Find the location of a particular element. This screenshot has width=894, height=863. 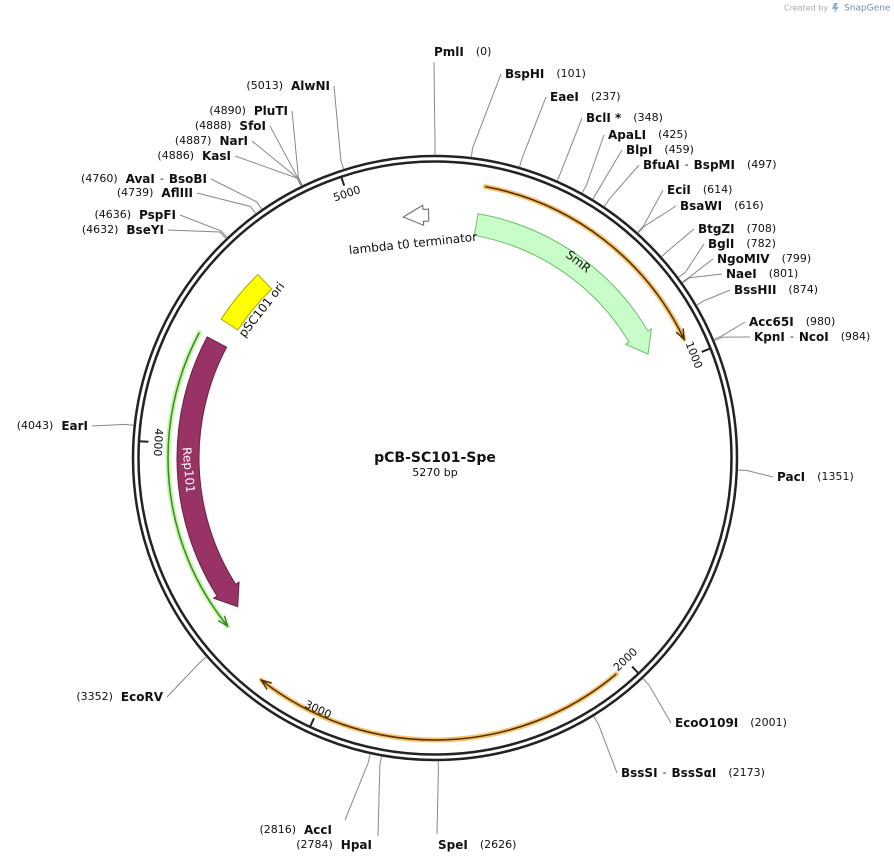

tick-label: 1000 is located at coordinates (694, 355).